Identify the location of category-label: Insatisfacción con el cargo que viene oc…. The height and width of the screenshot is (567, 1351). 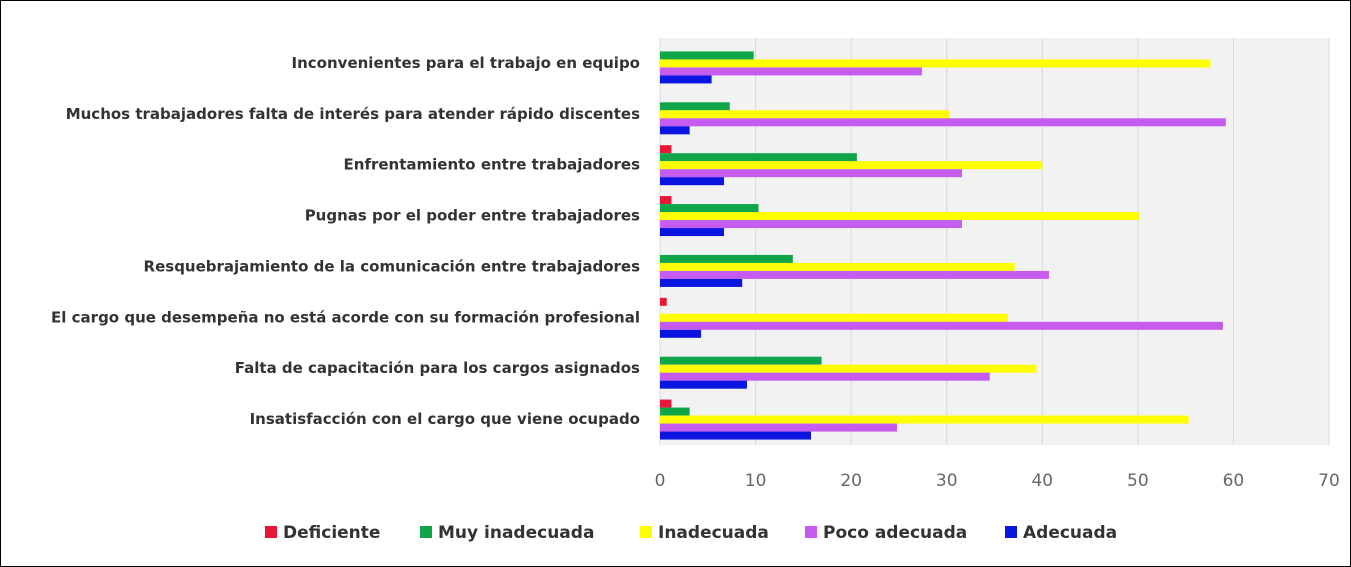
(445, 419).